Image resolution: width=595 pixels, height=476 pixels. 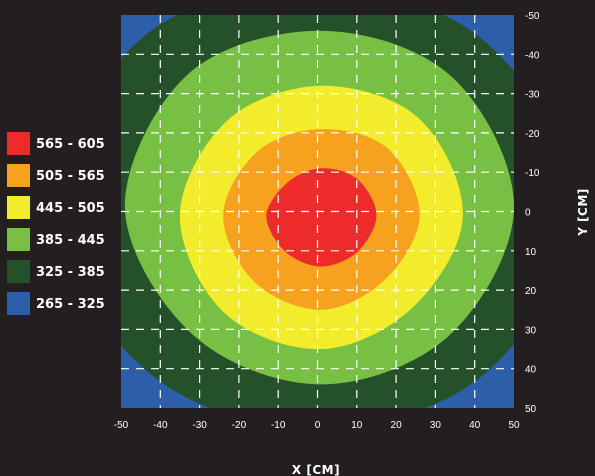 What do you see at coordinates (70, 176) in the screenshot?
I see `legend-label: 505 - 565` at bounding box center [70, 176].